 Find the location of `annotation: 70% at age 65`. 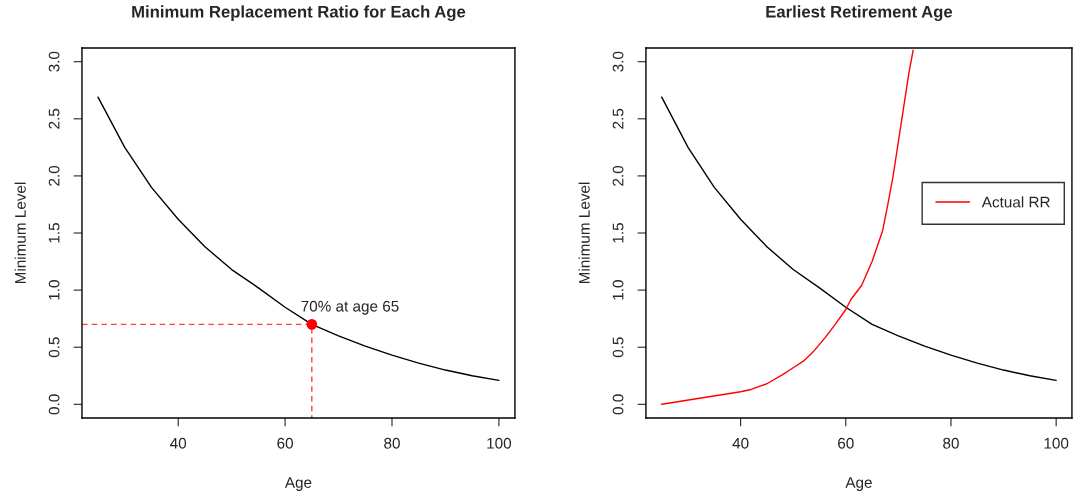

annotation: 70% at age 65 is located at coordinates (350, 307).